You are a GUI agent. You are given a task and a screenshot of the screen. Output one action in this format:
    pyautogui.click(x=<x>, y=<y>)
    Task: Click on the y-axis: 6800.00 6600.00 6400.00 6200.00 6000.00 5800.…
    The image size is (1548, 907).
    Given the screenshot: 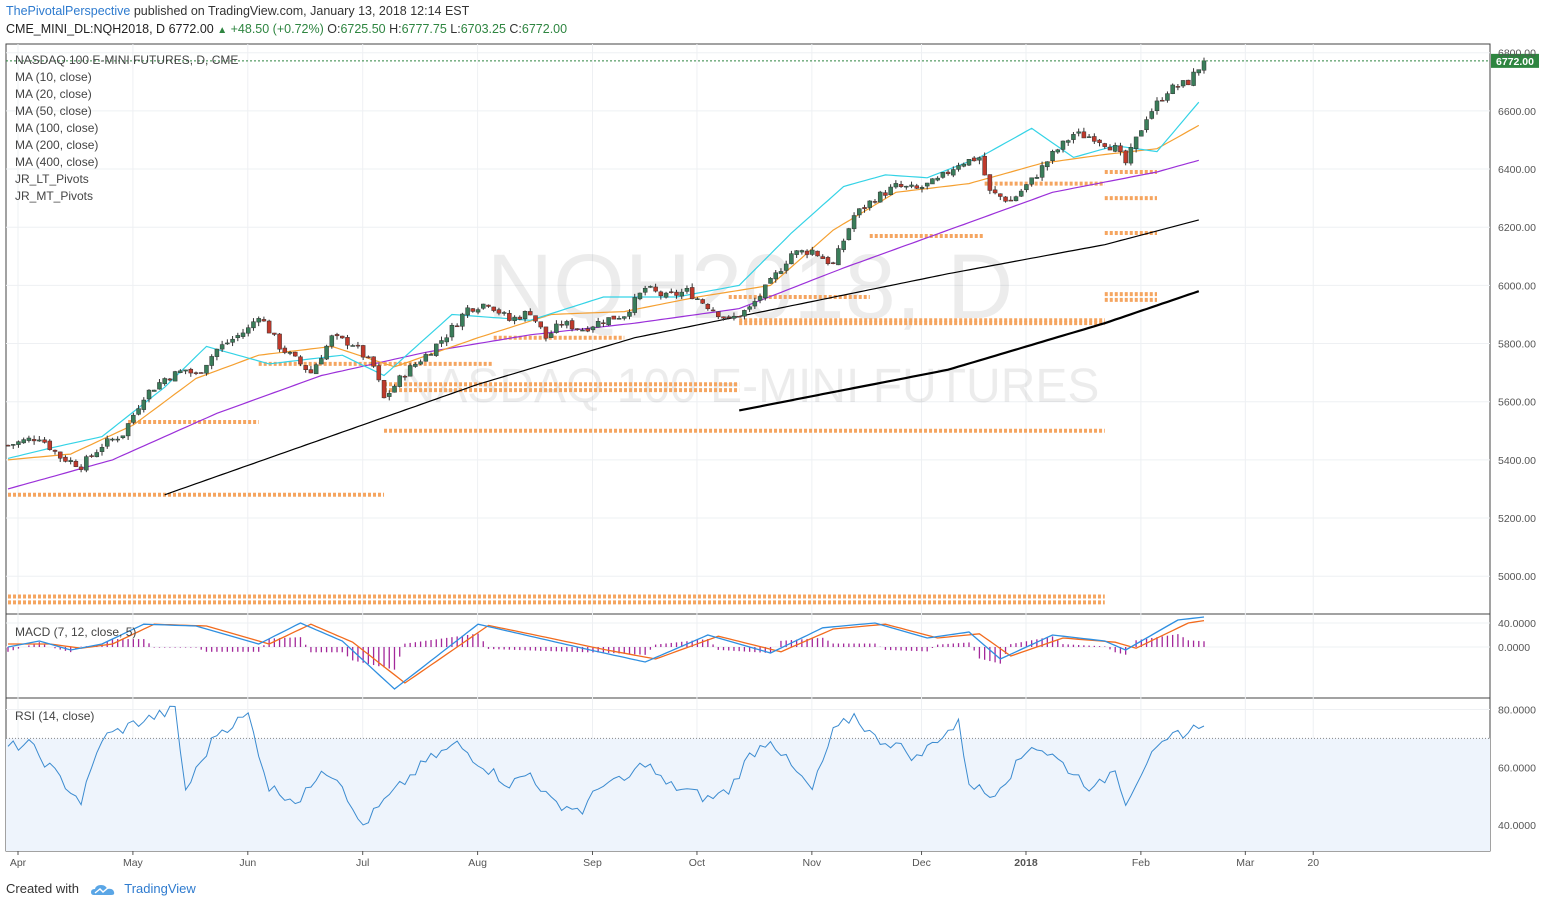 What is the action you would take?
    pyautogui.click(x=1517, y=440)
    